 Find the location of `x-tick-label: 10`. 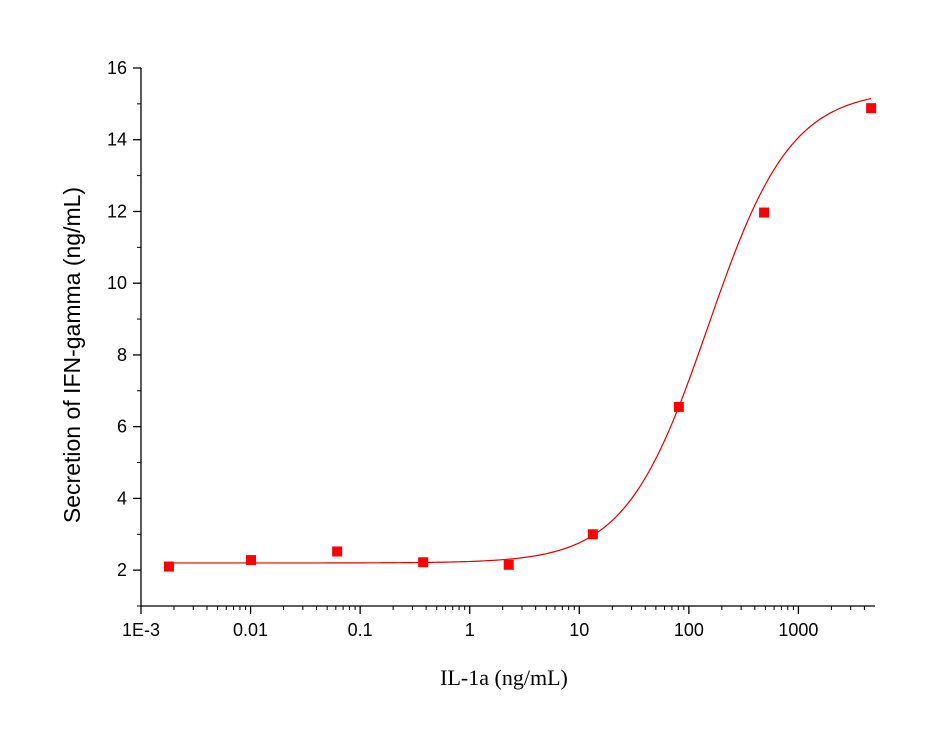

x-tick-label: 10 is located at coordinates (579, 630).